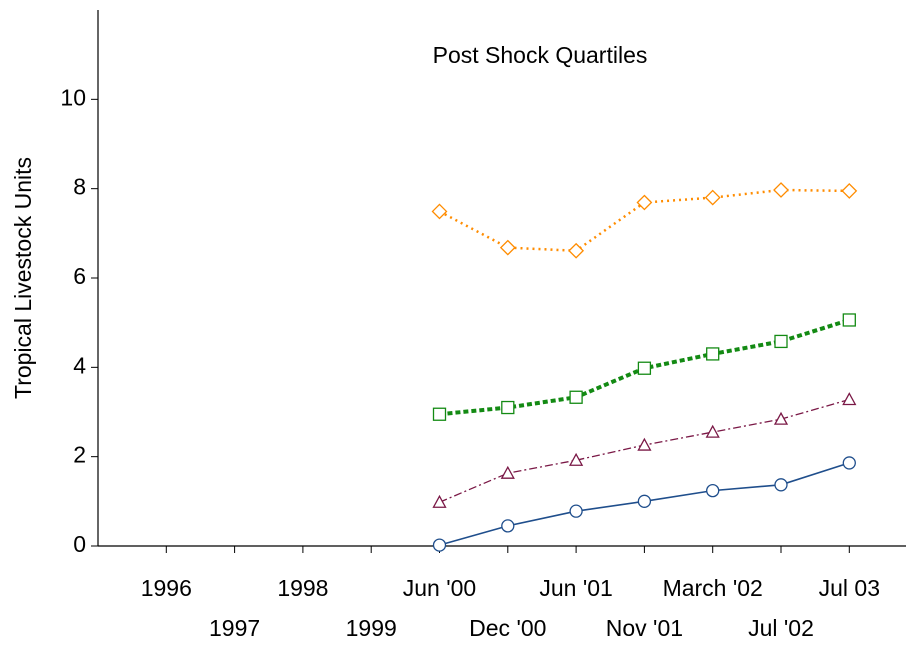  What do you see at coordinates (79, 276) in the screenshot?
I see `y-tick-label: 6` at bounding box center [79, 276].